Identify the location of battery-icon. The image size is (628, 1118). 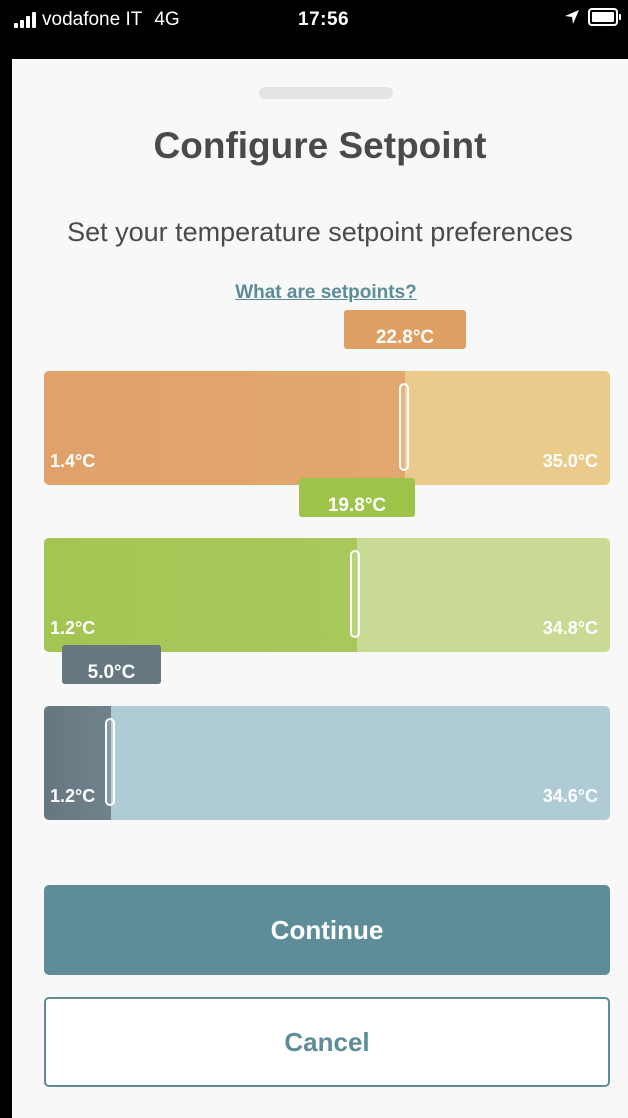
(604, 17).